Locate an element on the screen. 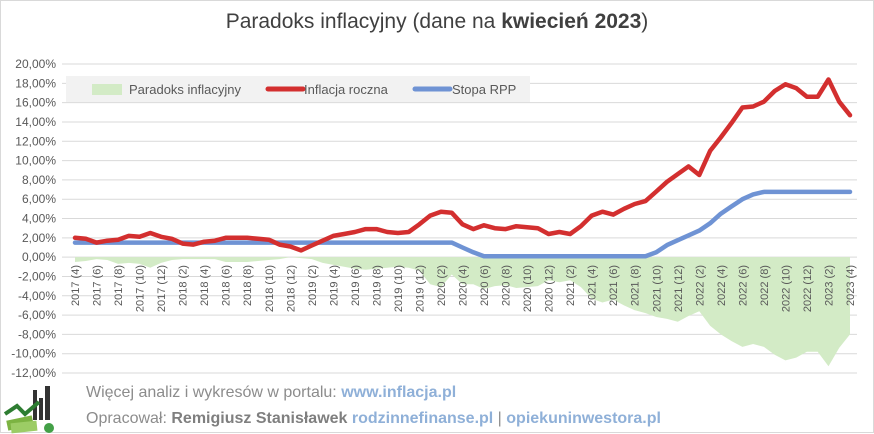 This screenshot has height=434, width=874. y-tick-label: 8,00% is located at coordinates (39, 180).